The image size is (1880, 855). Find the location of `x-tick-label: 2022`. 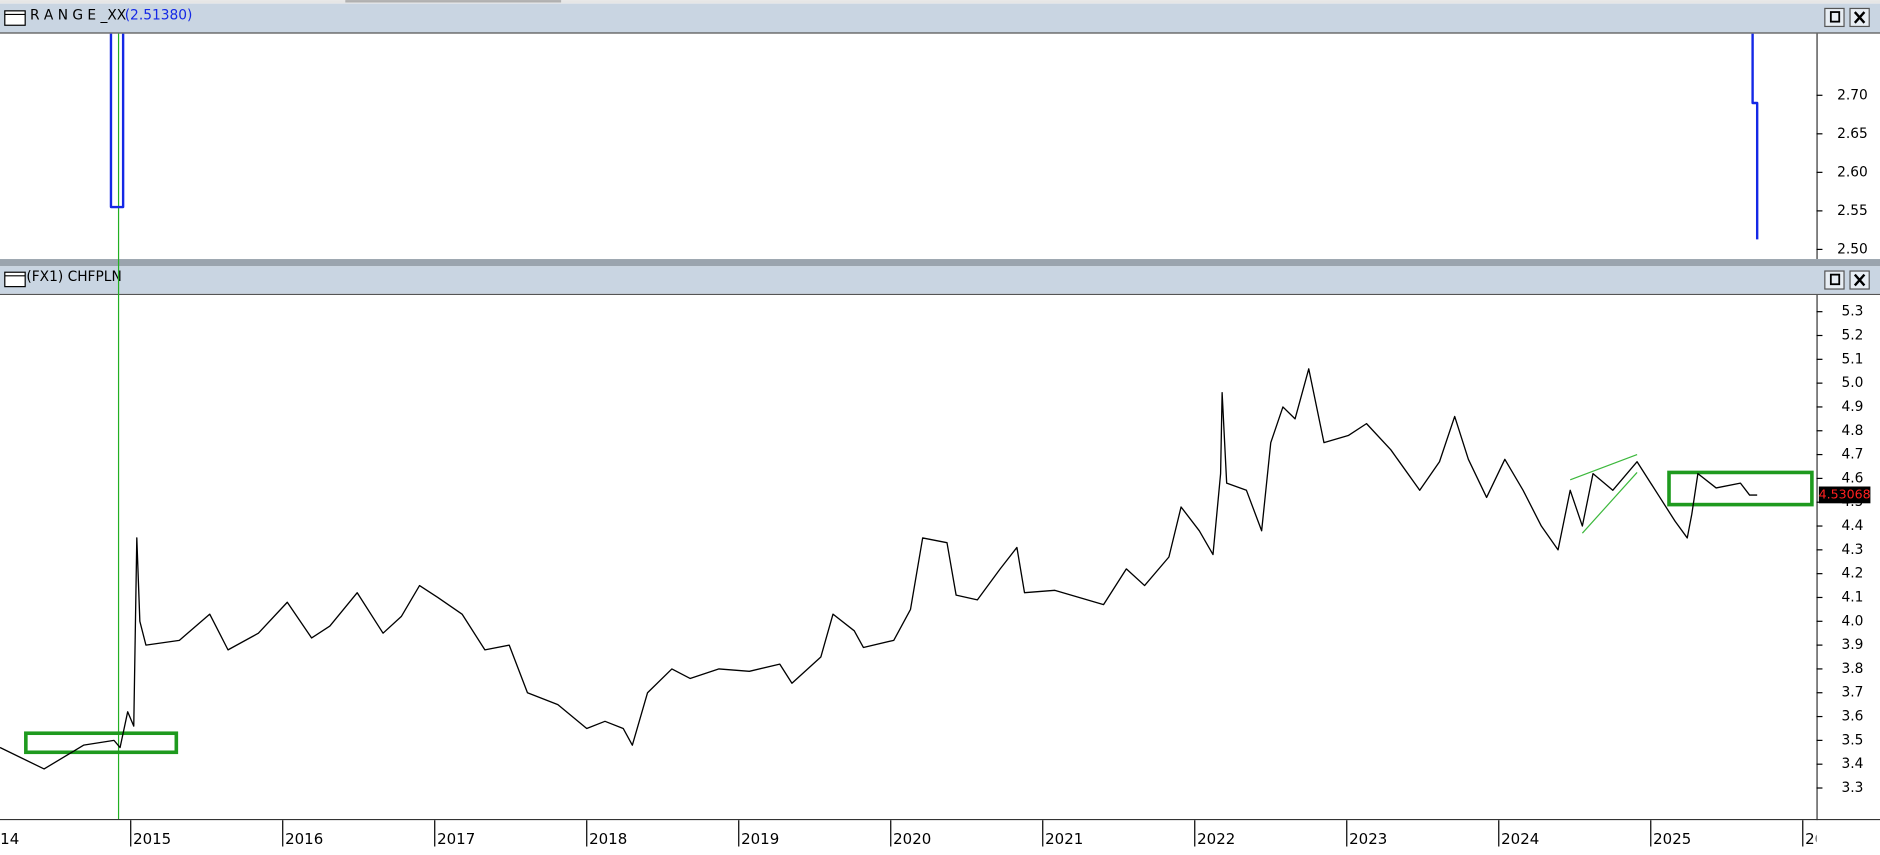

x-tick-label: 2022 is located at coordinates (1216, 839).